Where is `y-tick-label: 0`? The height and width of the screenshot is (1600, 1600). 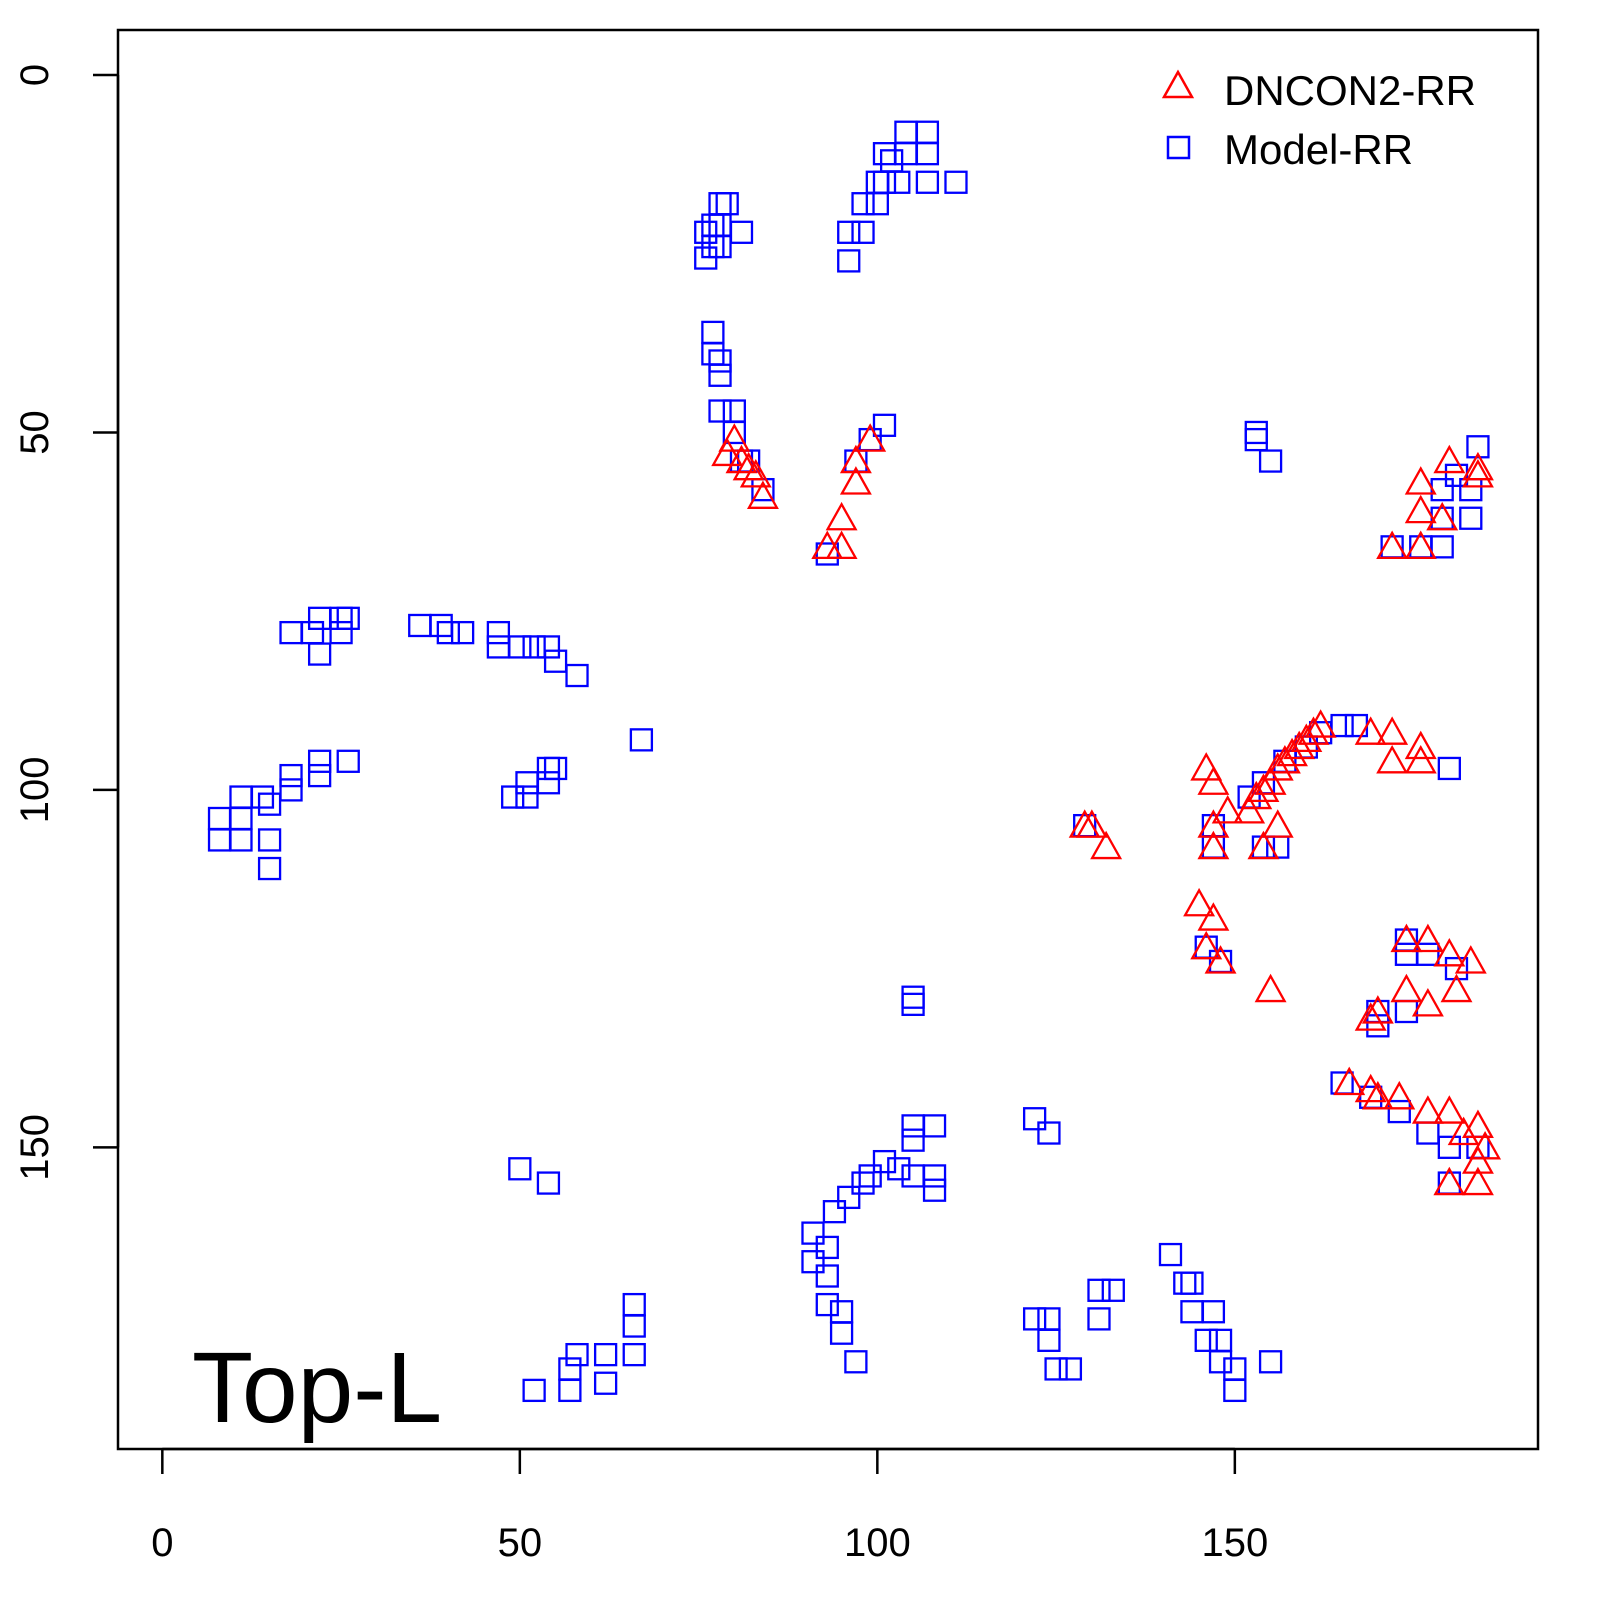
y-tick-label: 0 is located at coordinates (35, 75).